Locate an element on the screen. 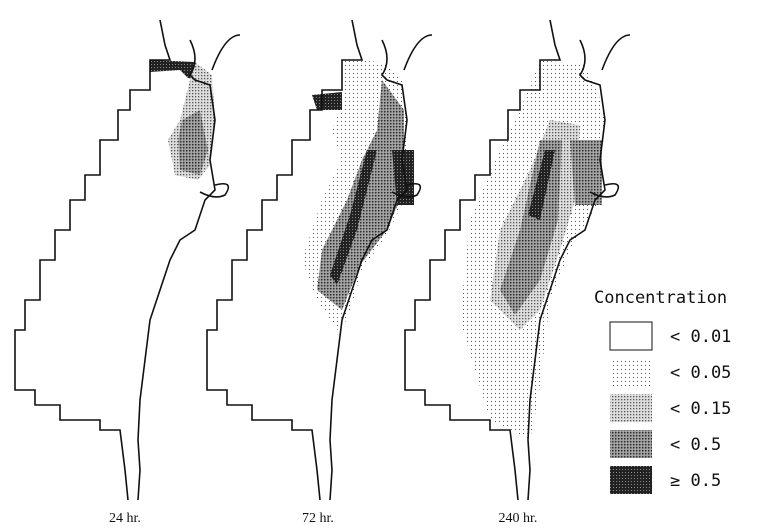  legend-label: < 0.05 is located at coordinates (700, 373).